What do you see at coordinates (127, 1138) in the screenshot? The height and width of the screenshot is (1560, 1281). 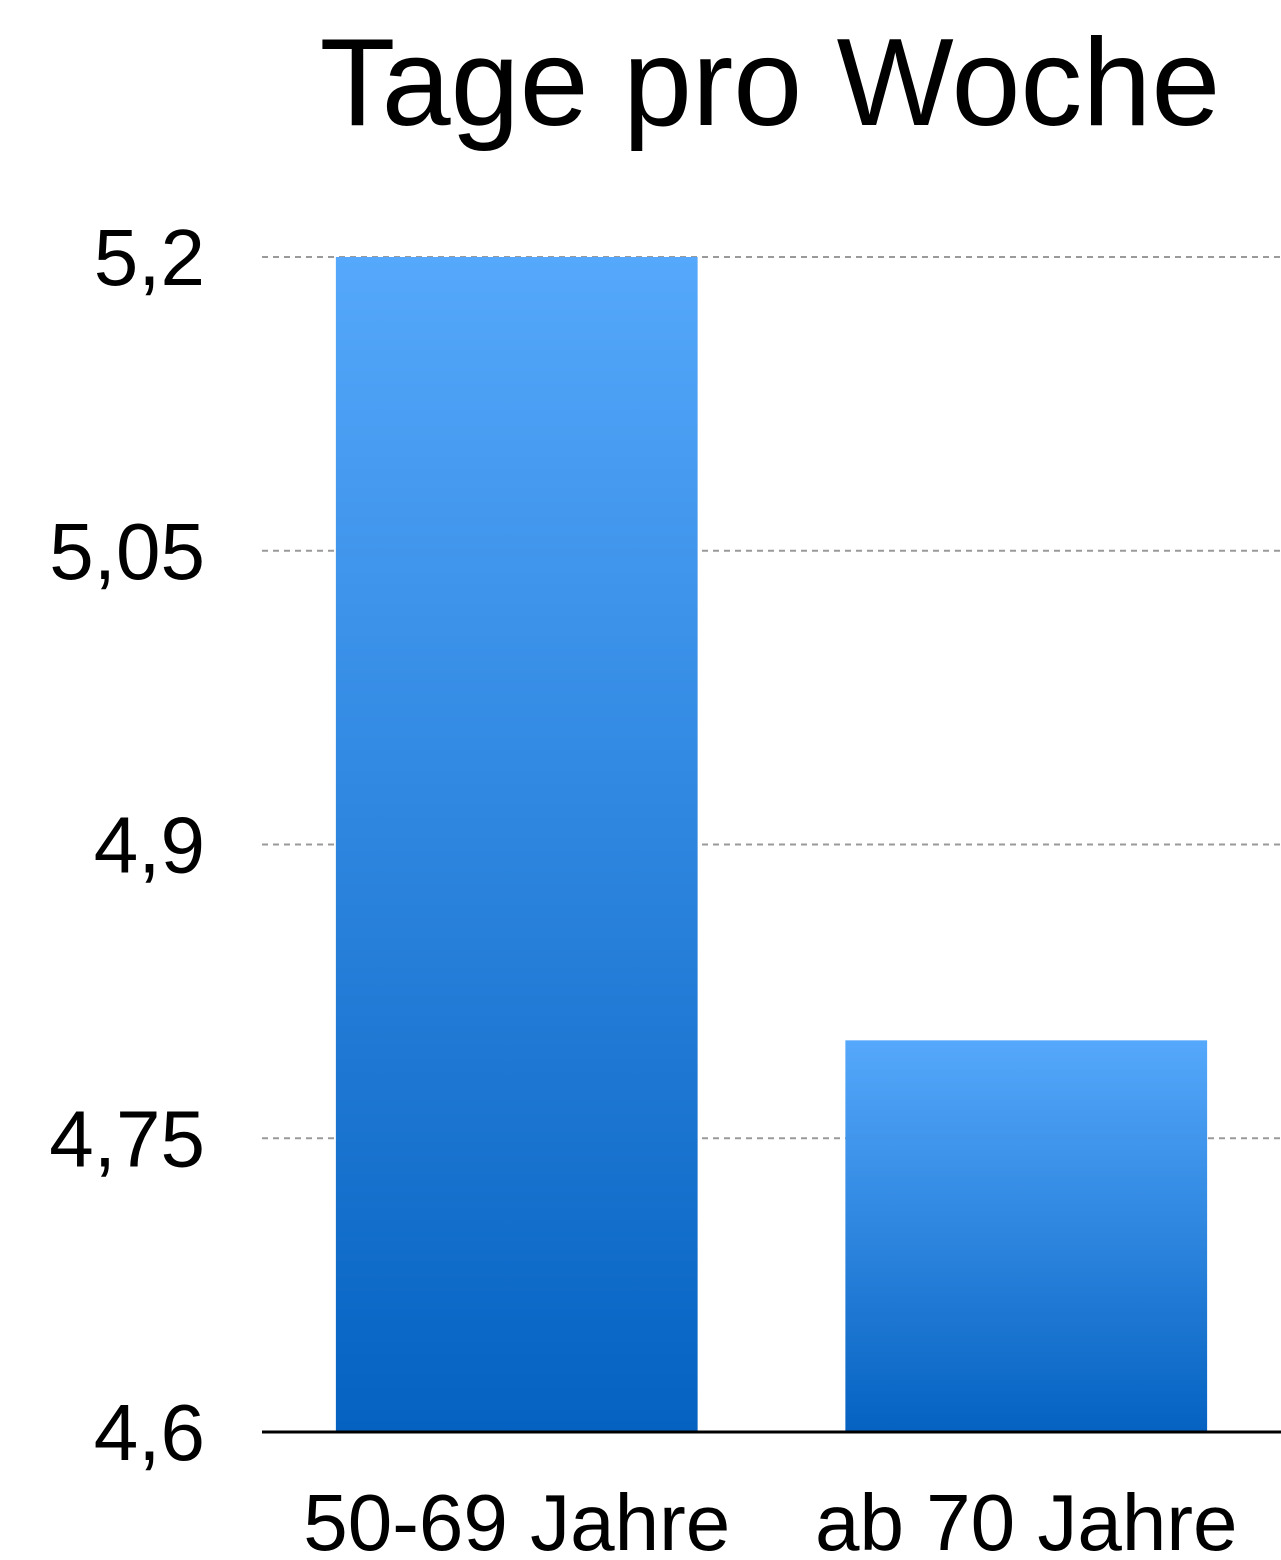 I see `y-tick-label: 4,75` at bounding box center [127, 1138].